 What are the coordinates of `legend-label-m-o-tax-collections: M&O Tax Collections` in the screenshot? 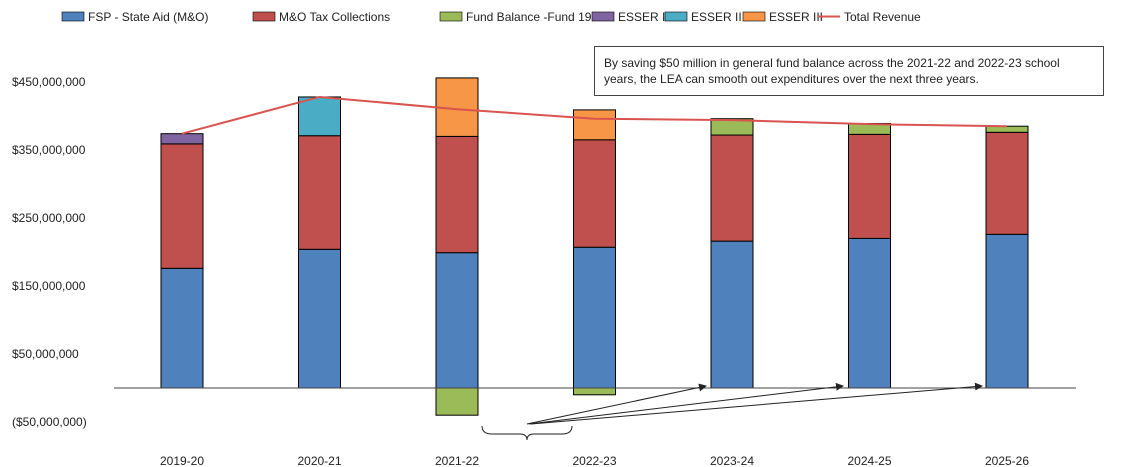 It's located at (334, 17).